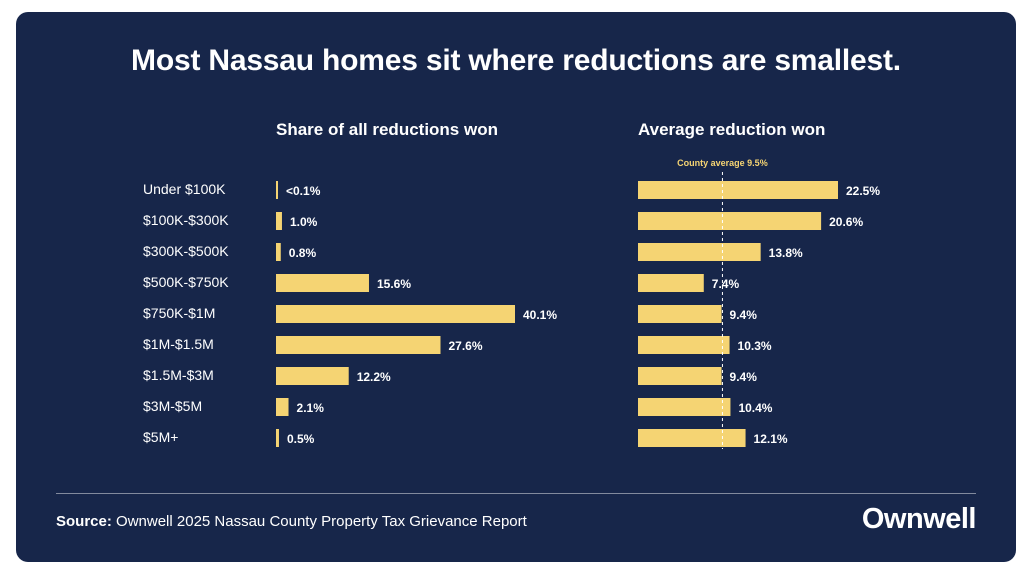 This screenshot has width=1032, height=582. What do you see at coordinates (184, 189) in the screenshot?
I see `category-label: Under $100K` at bounding box center [184, 189].